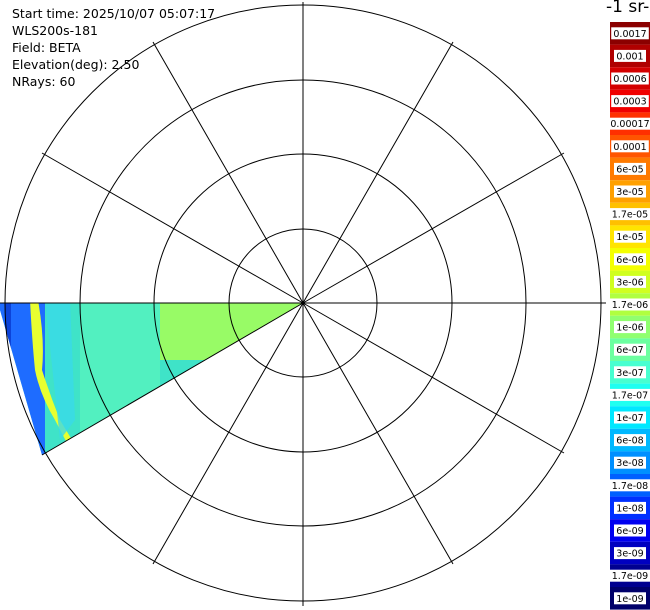  What do you see at coordinates (628, 8) in the screenshot?
I see `colorbar-title: -1 sr-` at bounding box center [628, 8].